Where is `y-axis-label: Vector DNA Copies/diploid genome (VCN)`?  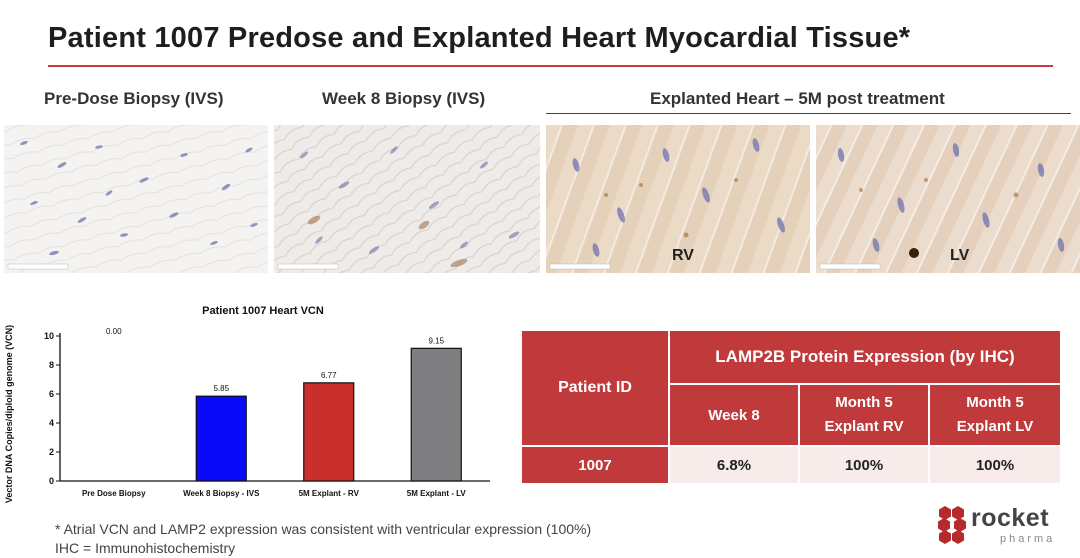 y-axis-label: Vector DNA Copies/diploid genome (VCN) is located at coordinates (9, 414).